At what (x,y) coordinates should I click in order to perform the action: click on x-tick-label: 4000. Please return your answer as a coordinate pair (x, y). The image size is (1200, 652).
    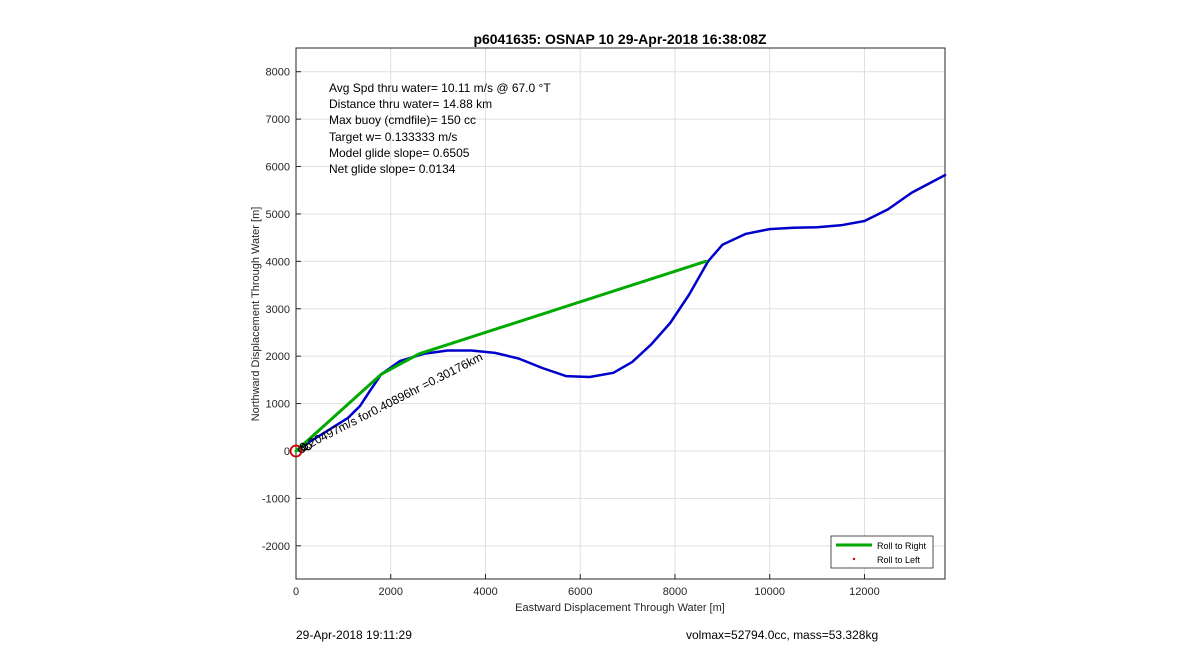
    Looking at the image, I should click on (485, 592).